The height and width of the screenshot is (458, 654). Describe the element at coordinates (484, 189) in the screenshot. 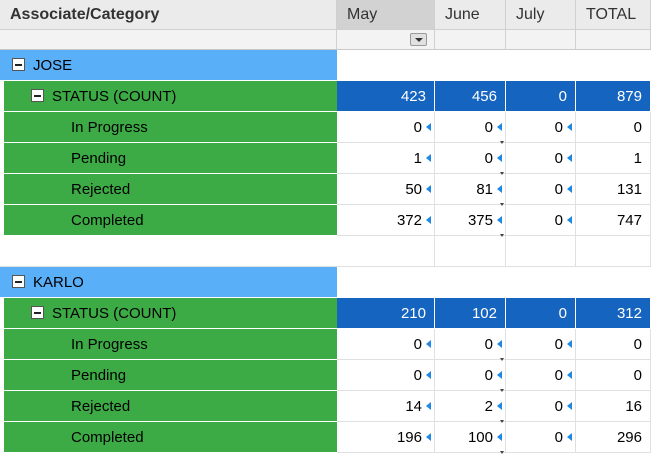

I see `cell-value: 81` at that location.